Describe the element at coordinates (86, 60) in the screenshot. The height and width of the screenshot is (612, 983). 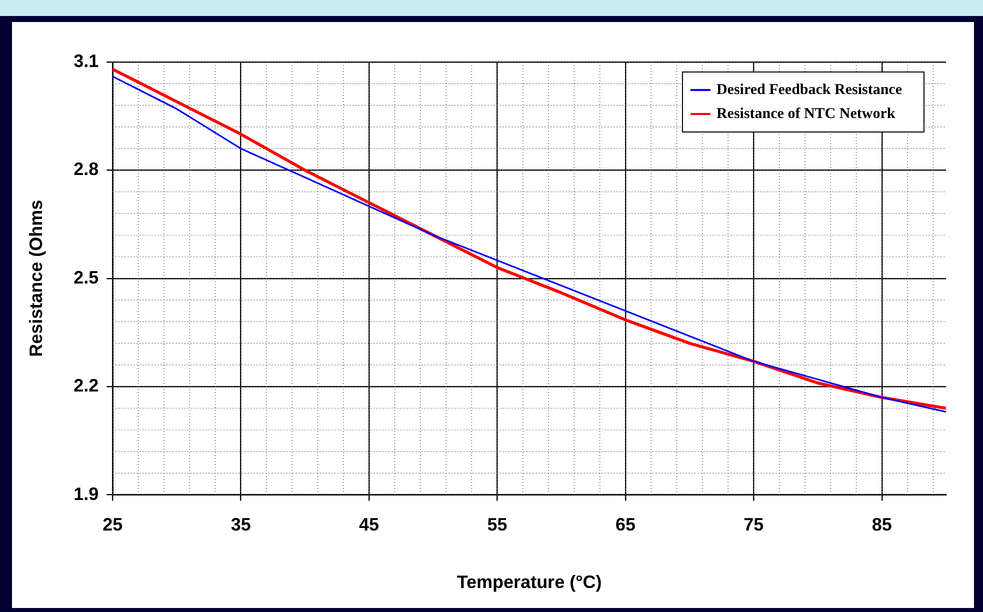
I see `y-tick-label: 3.1` at that location.